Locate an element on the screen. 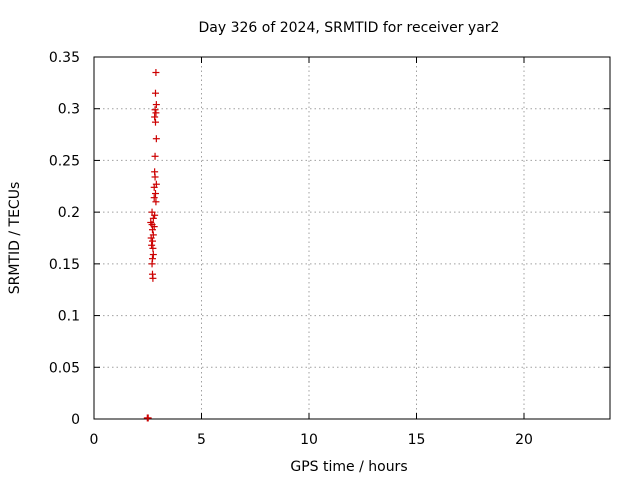 The height and width of the screenshot is (480, 640). x-tick-label: 15 is located at coordinates (417, 440).